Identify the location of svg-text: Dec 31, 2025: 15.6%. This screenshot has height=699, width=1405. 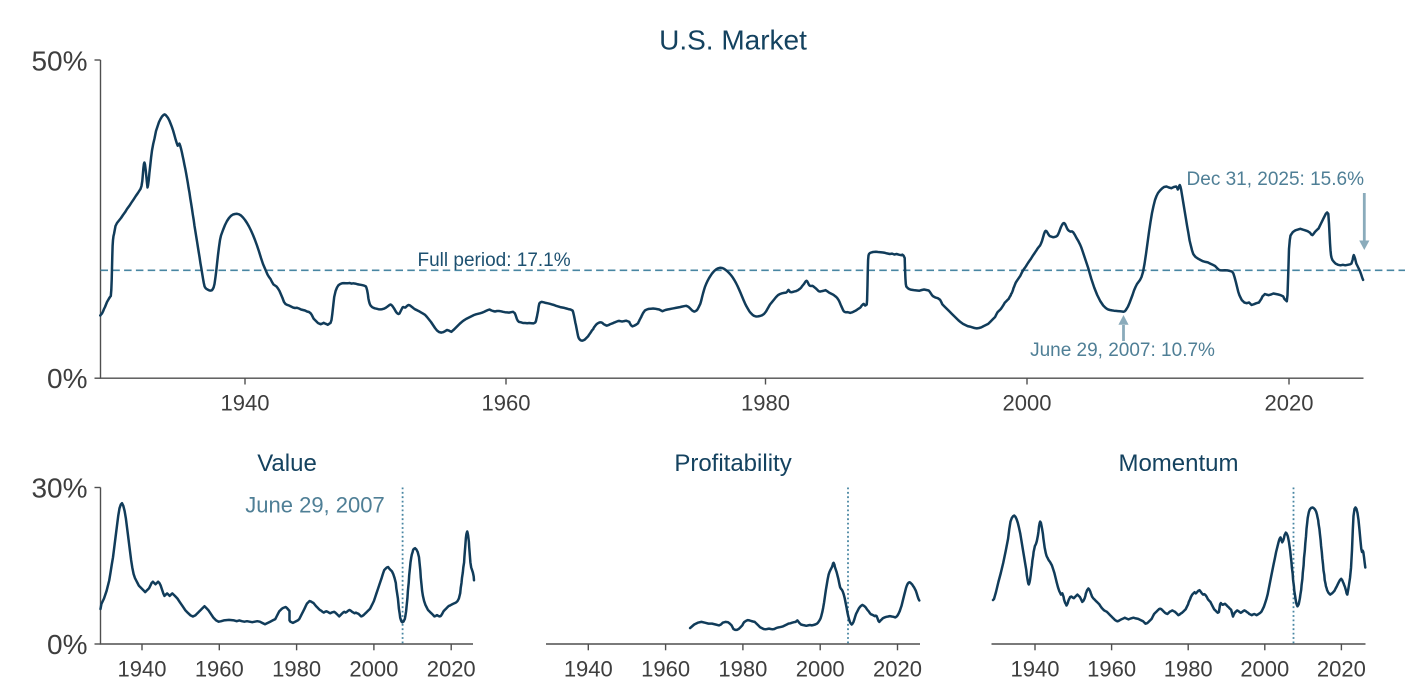
(1276, 179).